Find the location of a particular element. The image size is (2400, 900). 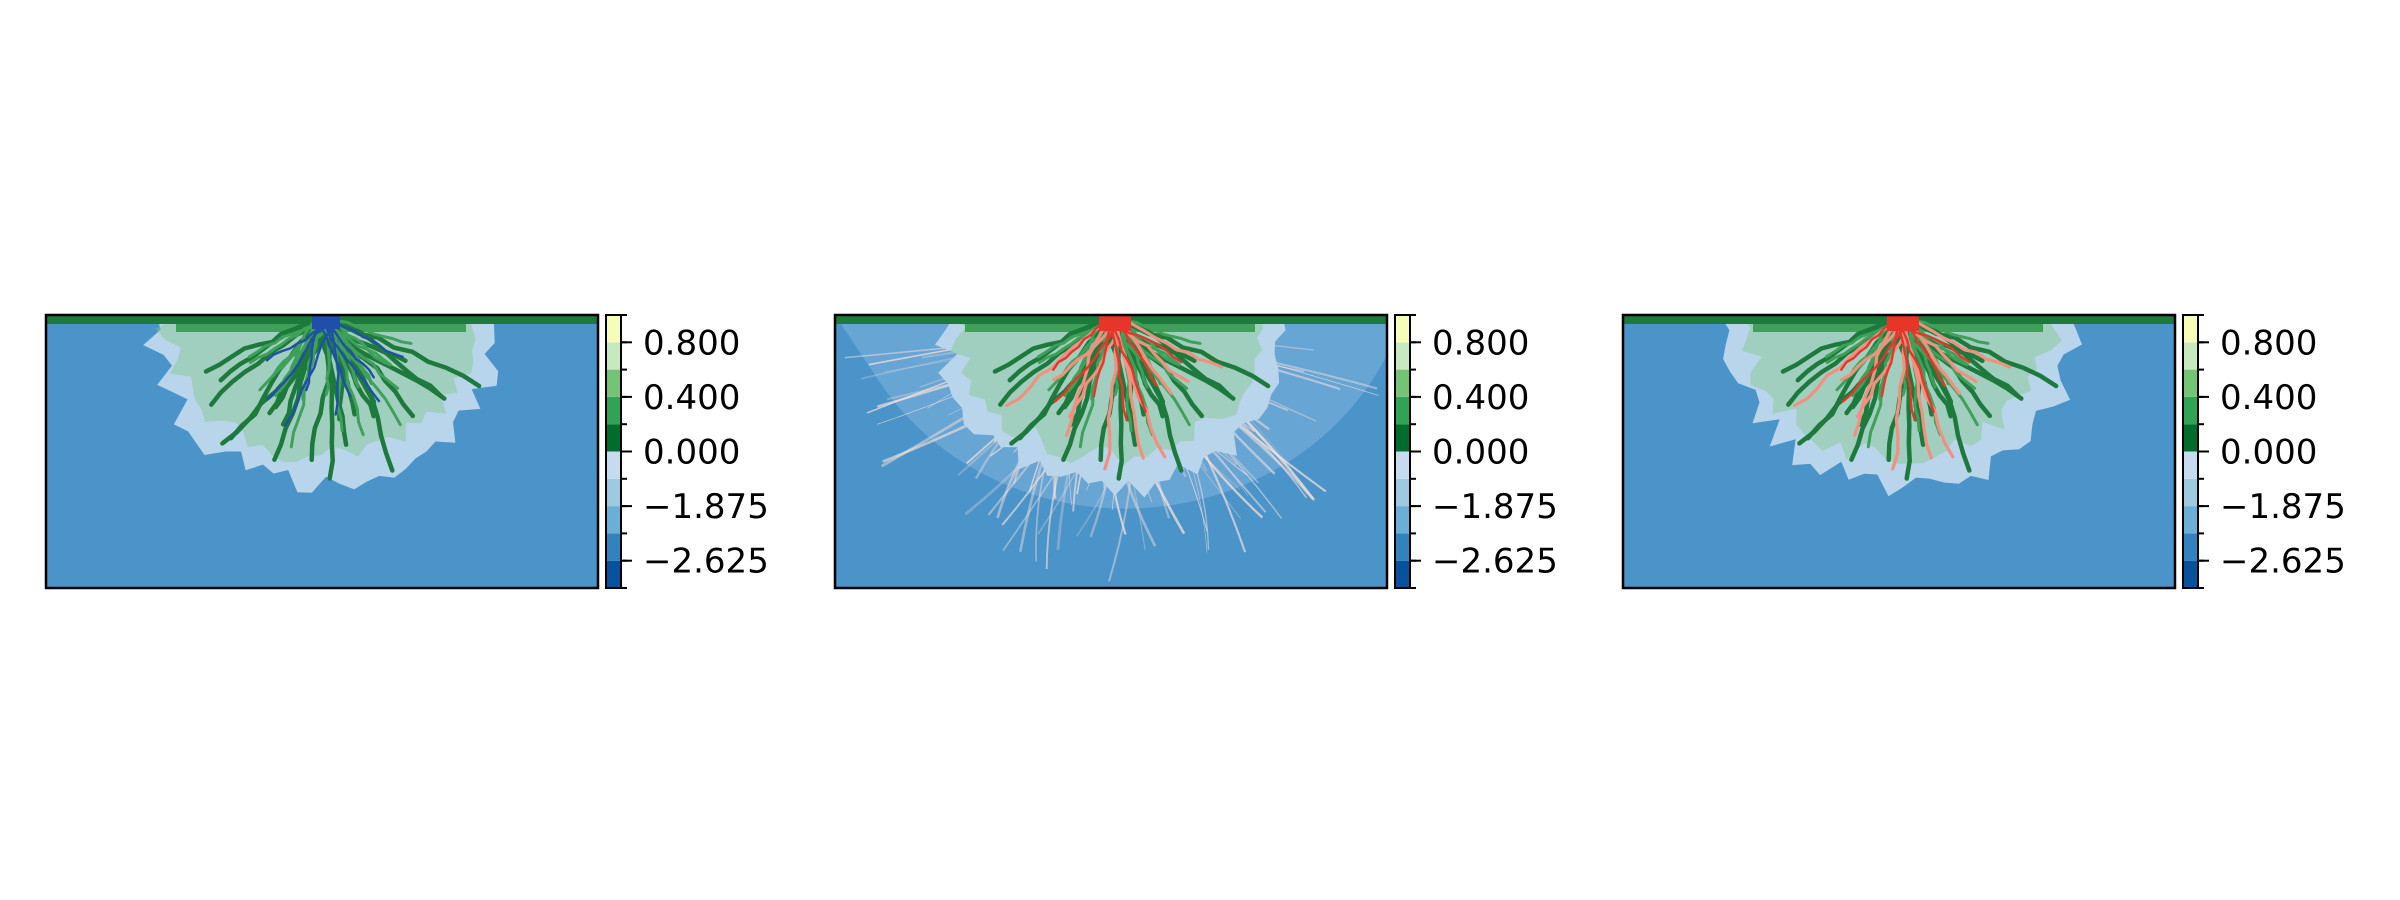

heatmap-middle is located at coordinates (1111, 451).